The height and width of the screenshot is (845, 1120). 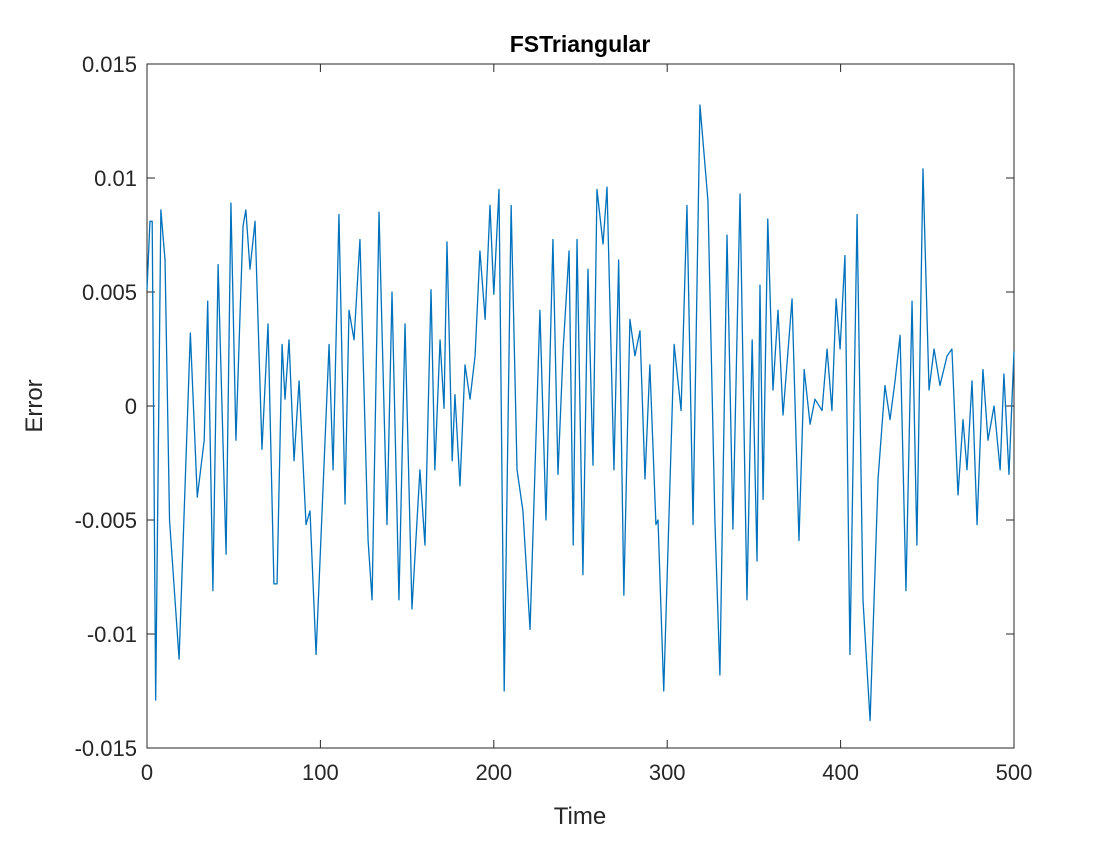 I want to click on y-tick-label: -0.01, so click(x=112, y=634).